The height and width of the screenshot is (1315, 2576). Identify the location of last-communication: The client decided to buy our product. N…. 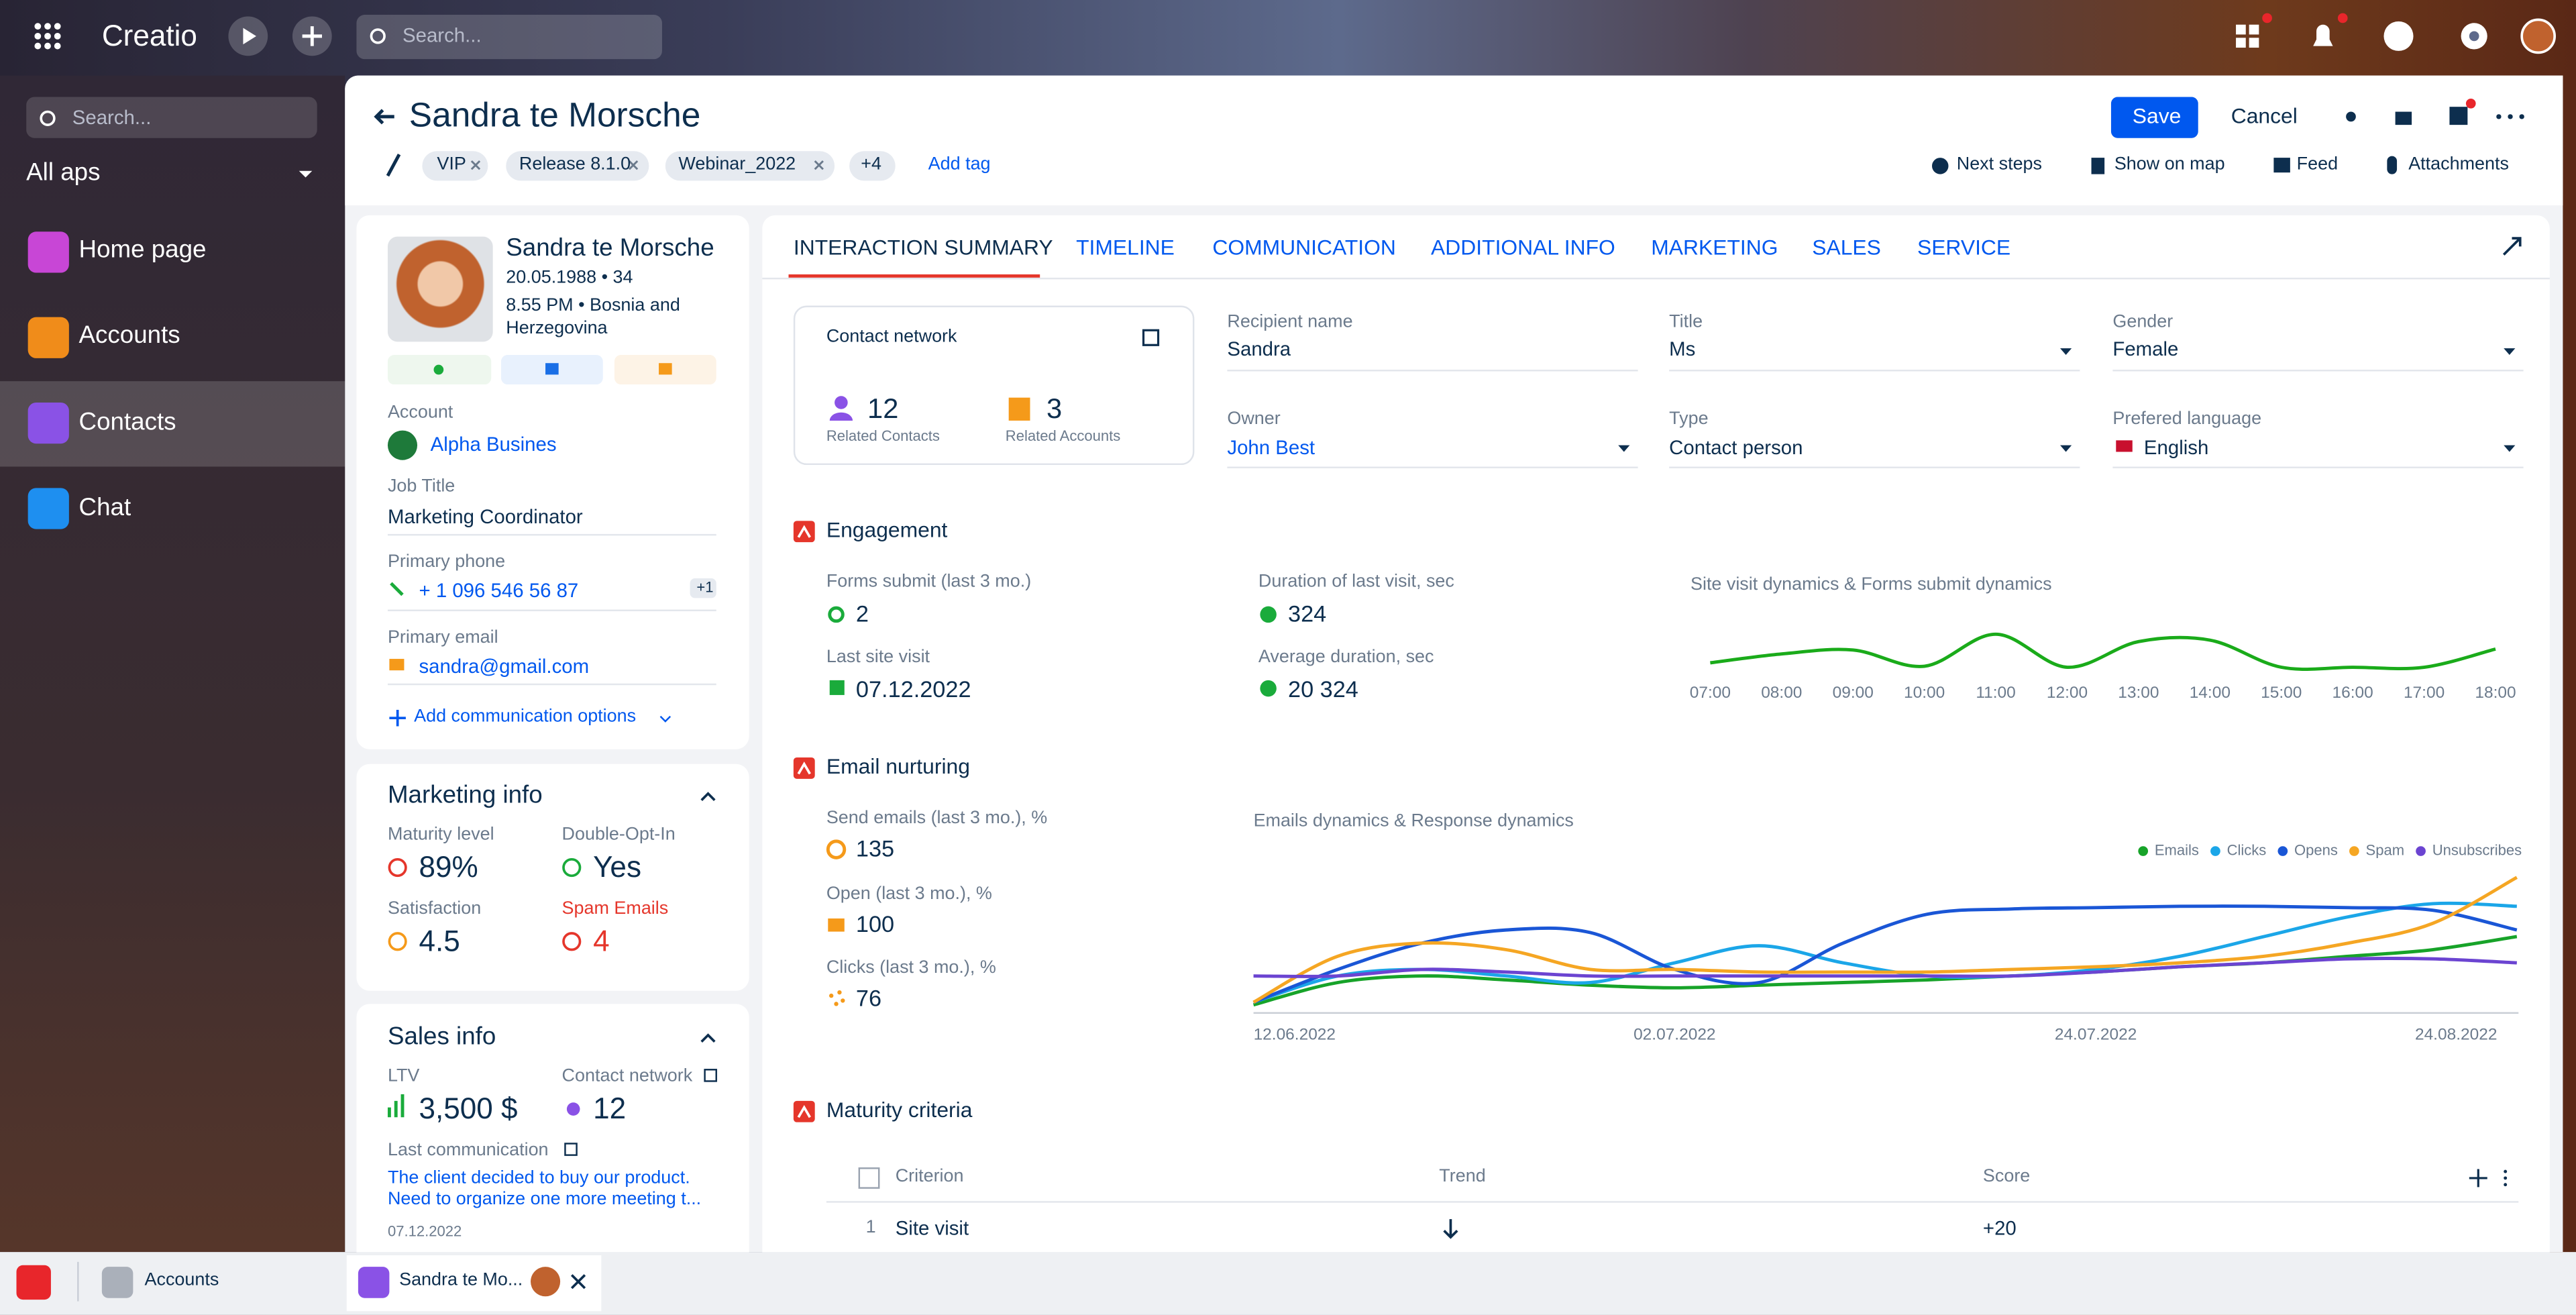
(544, 1189).